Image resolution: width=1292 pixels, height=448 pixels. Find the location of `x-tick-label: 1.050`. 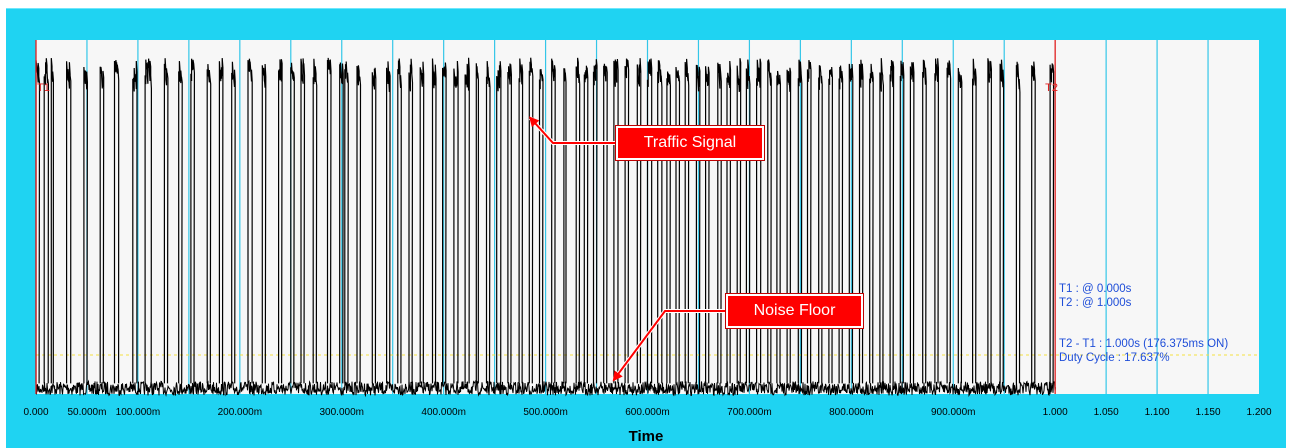

x-tick-label: 1.050 is located at coordinates (1106, 412).